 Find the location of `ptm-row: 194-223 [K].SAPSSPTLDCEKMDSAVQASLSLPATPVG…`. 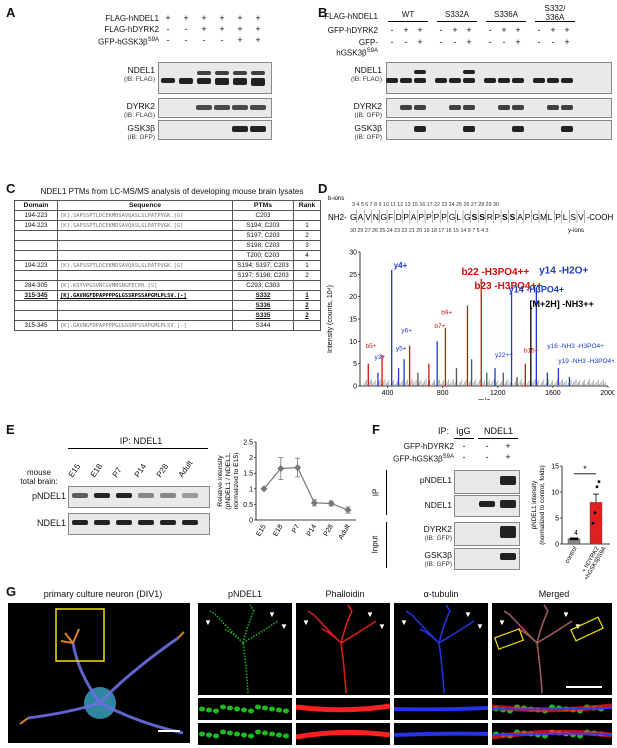

ptm-row: 194-223 [K].SAPSSPTLDCEKMDSAVQASLSLPATPVG… is located at coordinates (167, 225).